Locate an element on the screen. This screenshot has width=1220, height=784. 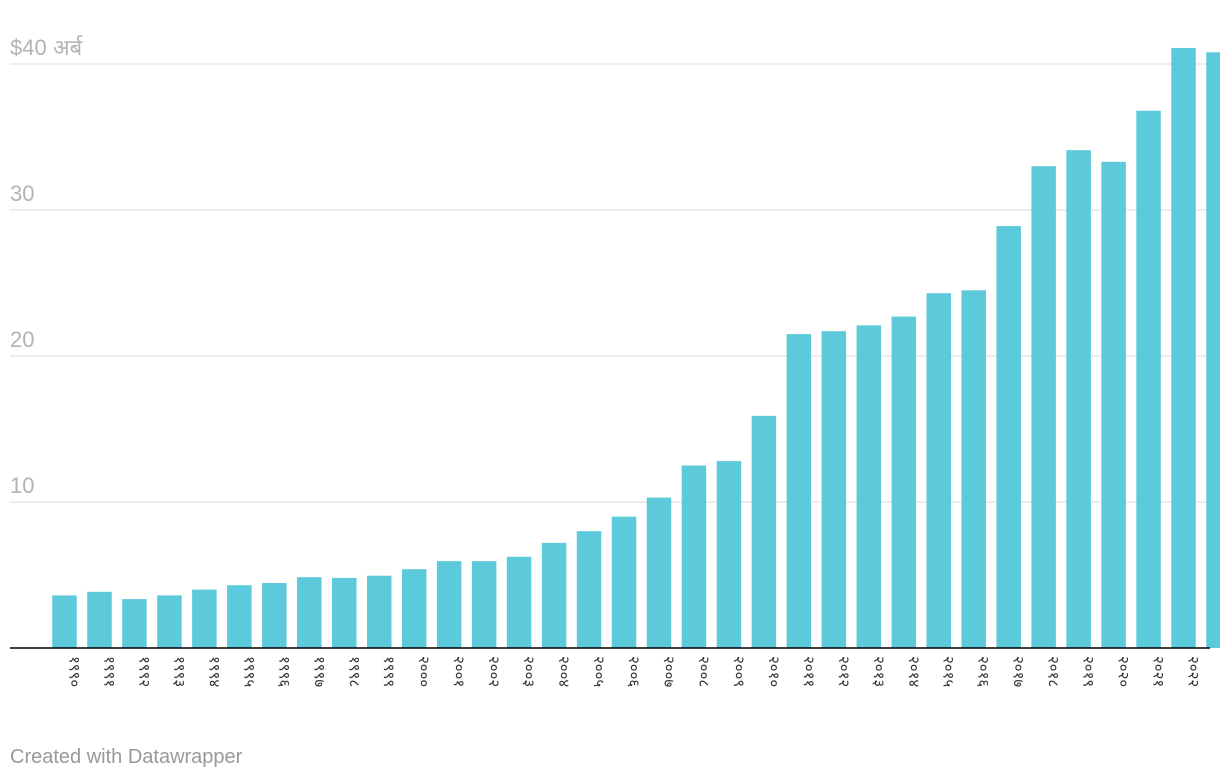
x-tick-label: २०११ is located at coordinates (809, 671).